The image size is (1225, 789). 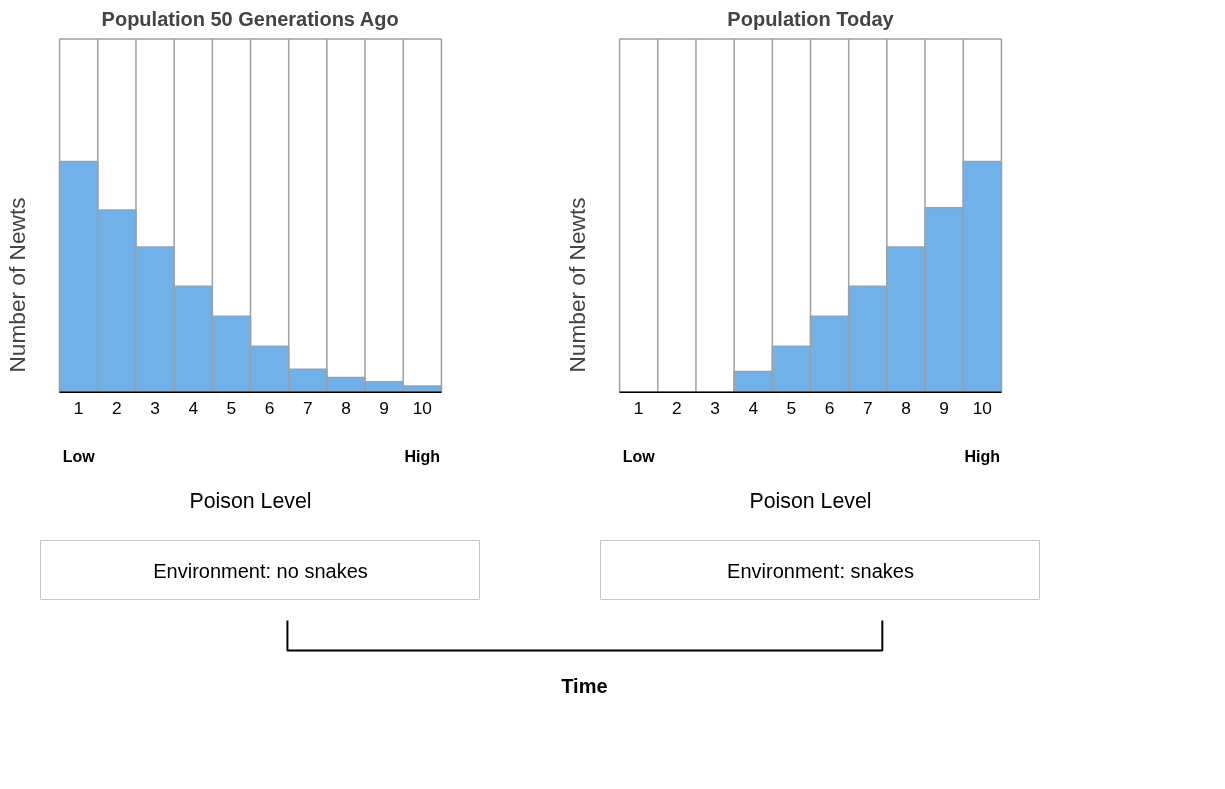 I want to click on text: Environment: no snakes, so click(x=260, y=570).